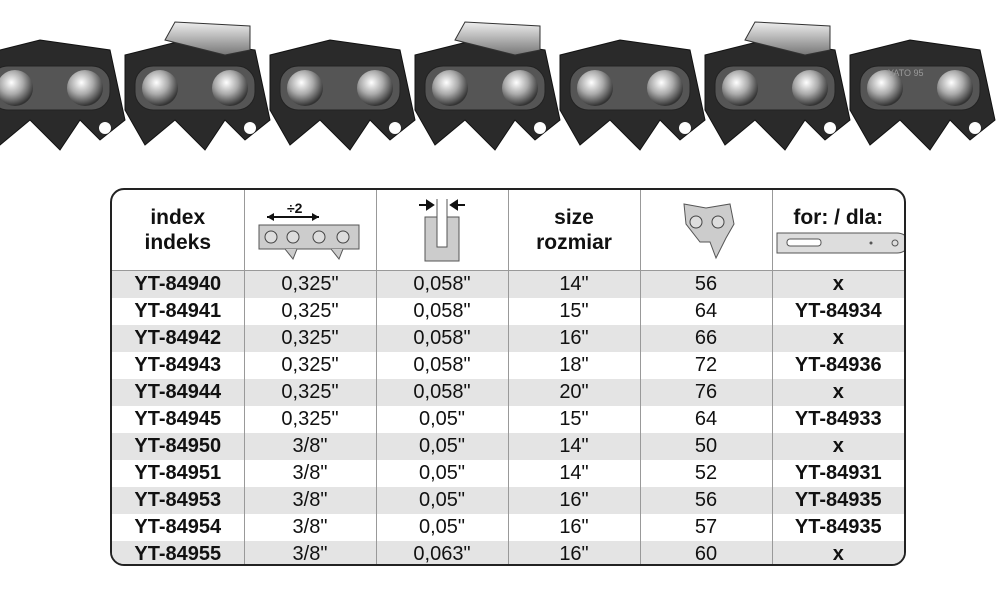 This screenshot has width=999, height=606. I want to click on cell-links: 66, so click(705, 338).